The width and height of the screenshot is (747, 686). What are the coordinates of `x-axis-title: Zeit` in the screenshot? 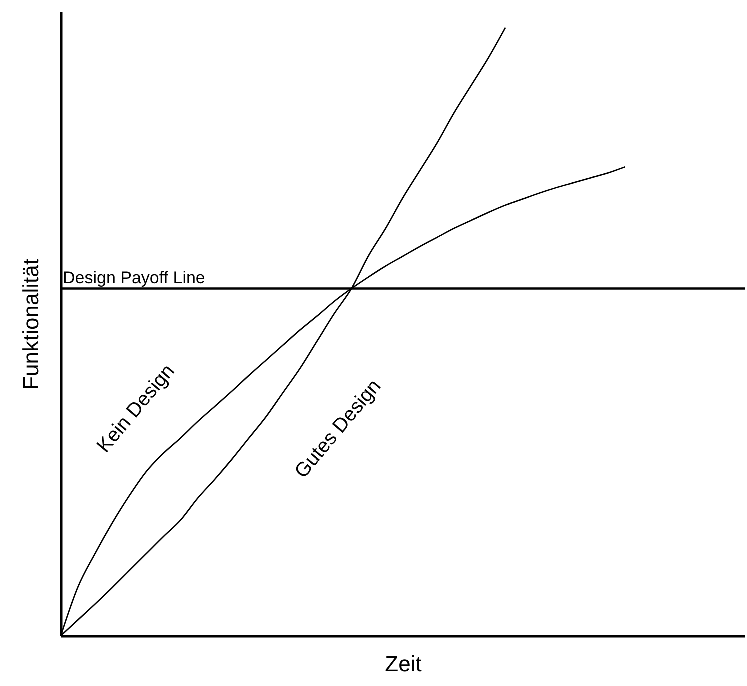 It's located at (403, 664).